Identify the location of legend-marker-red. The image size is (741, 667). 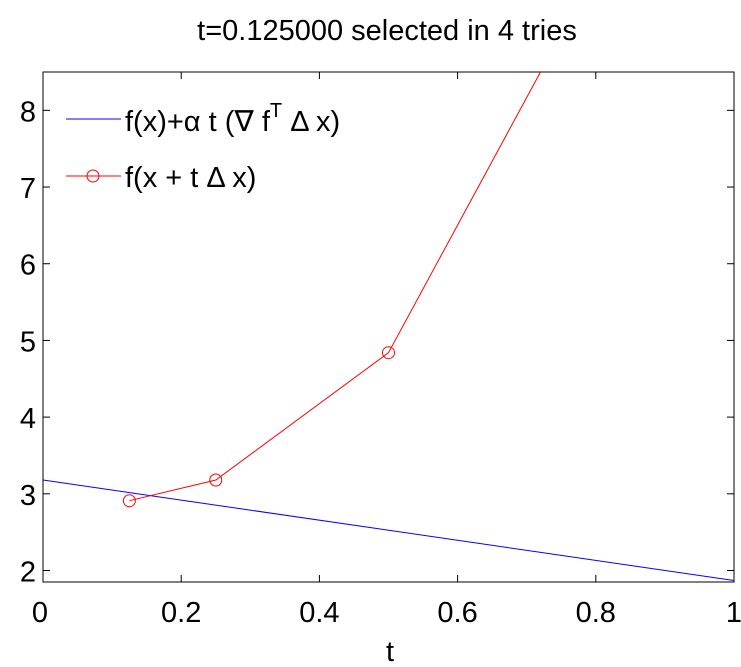
(93, 176).